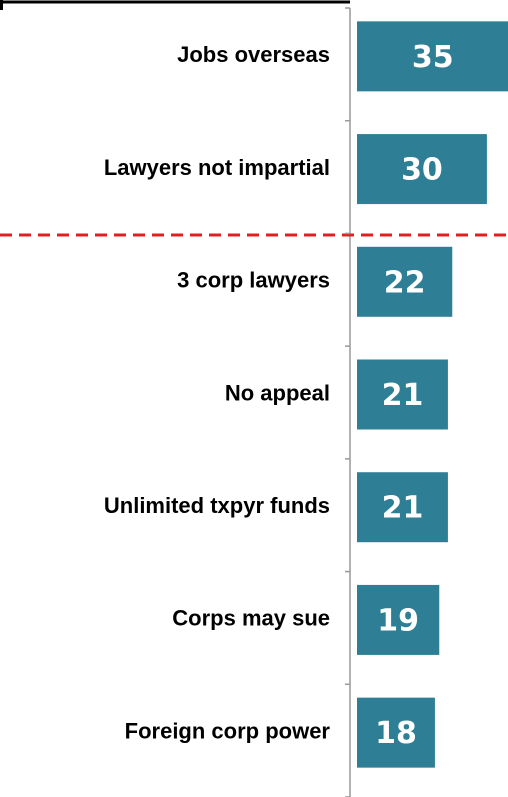 This screenshot has height=797, width=508. I want to click on category-label: Lawyers not impartial, so click(217, 167).